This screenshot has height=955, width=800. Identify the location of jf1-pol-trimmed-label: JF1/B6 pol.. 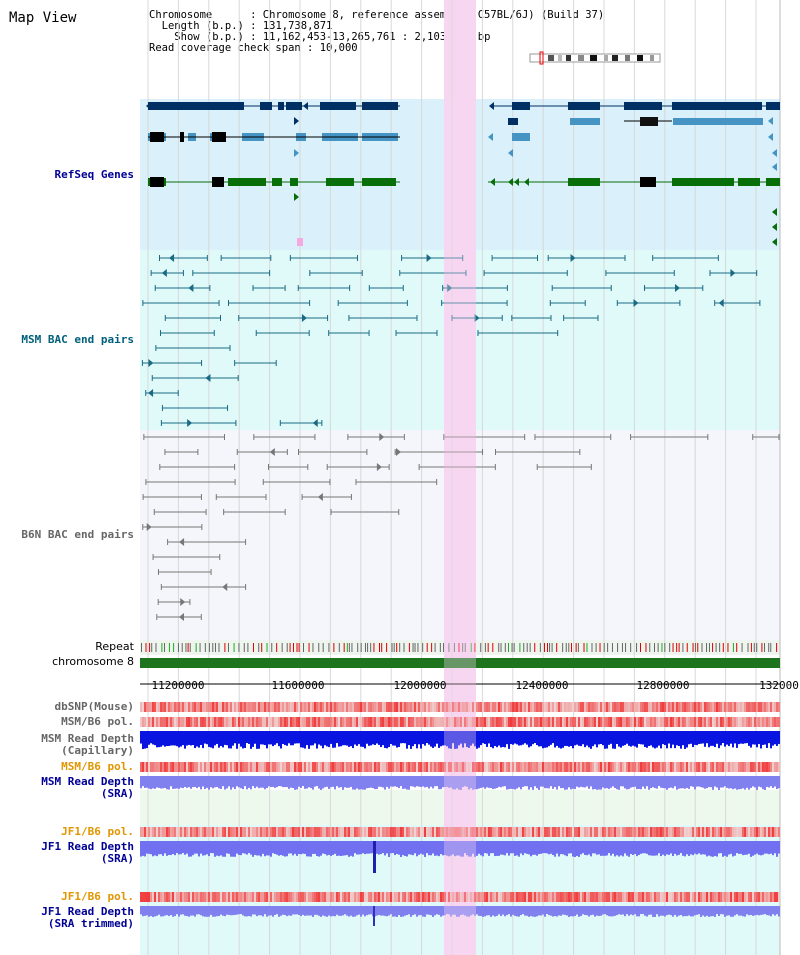
(97, 896).